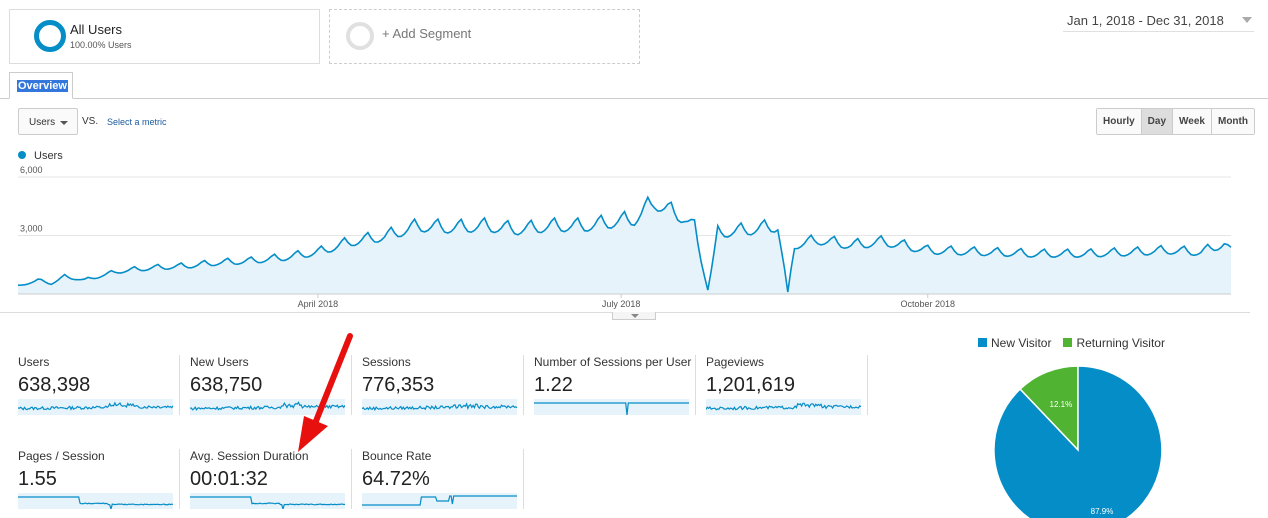  What do you see at coordinates (1145, 20) in the screenshot?
I see `date-range-label: Jan 1, 2018 - Dec 31, 2018` at bounding box center [1145, 20].